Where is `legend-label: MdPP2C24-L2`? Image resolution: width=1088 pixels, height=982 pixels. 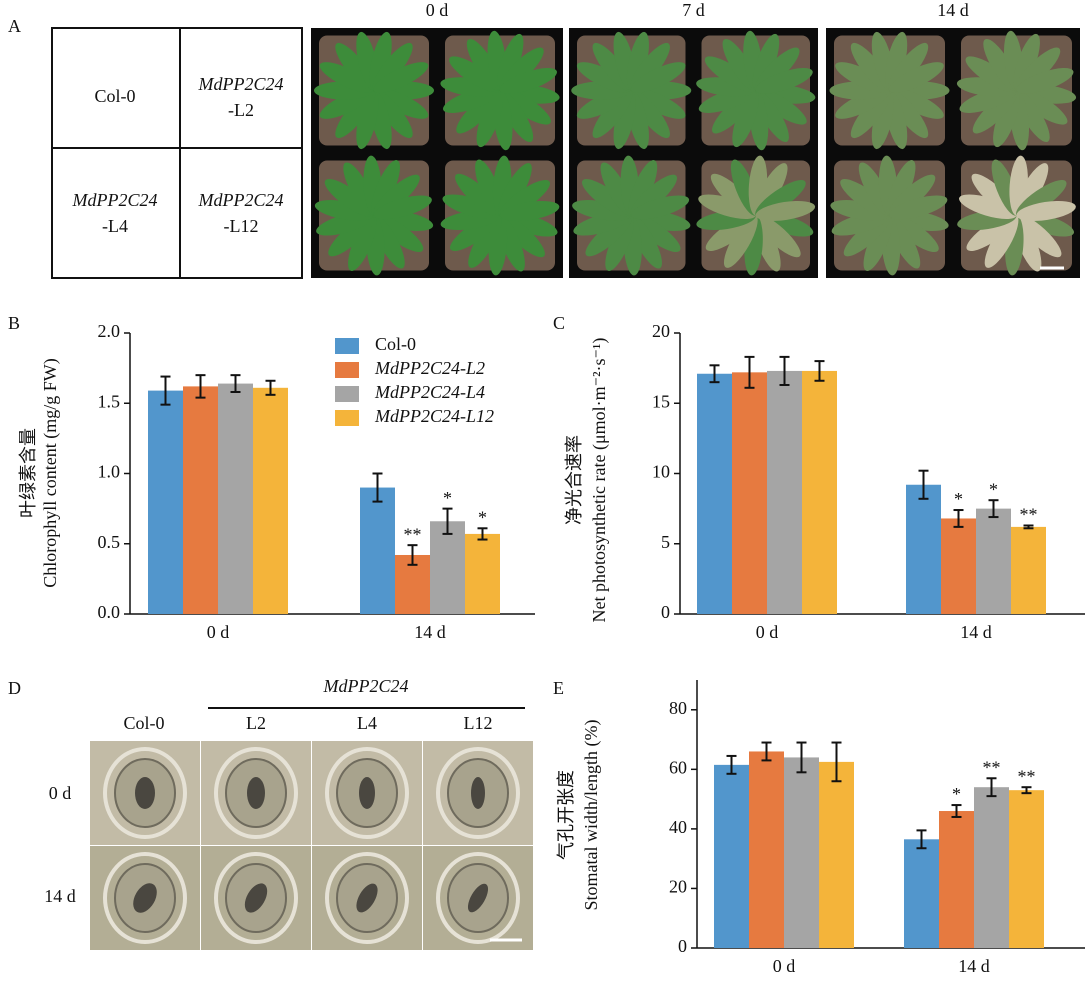 legend-label: MdPP2C24-L2 is located at coordinates (429, 368).